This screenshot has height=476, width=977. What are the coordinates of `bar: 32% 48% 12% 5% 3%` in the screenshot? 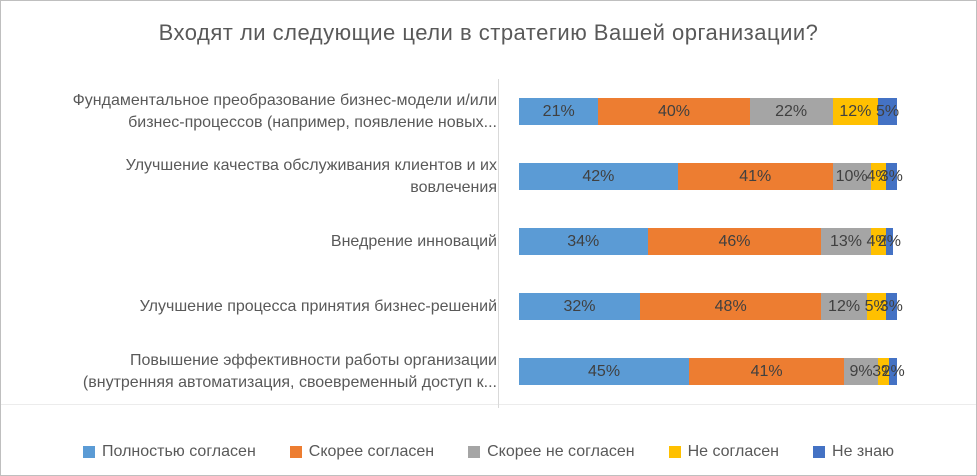 It's located at (711, 306).